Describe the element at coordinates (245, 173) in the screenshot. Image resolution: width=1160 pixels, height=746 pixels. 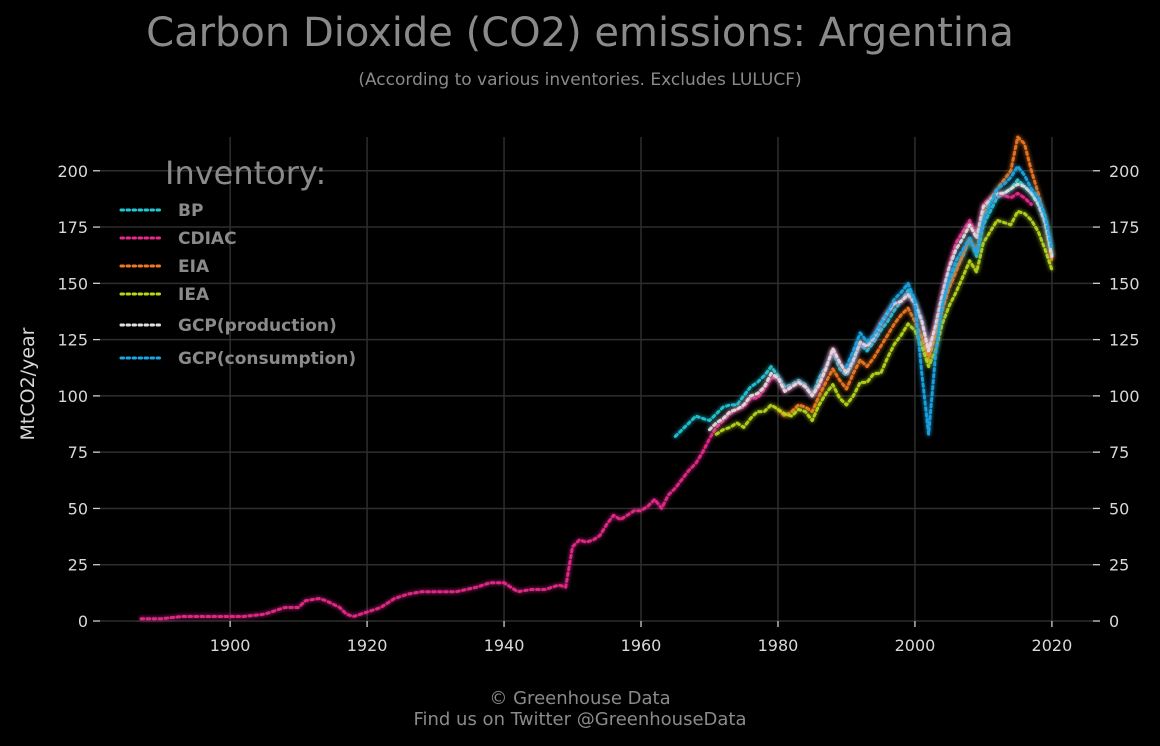
I see `legend-title: Inventory:` at that location.